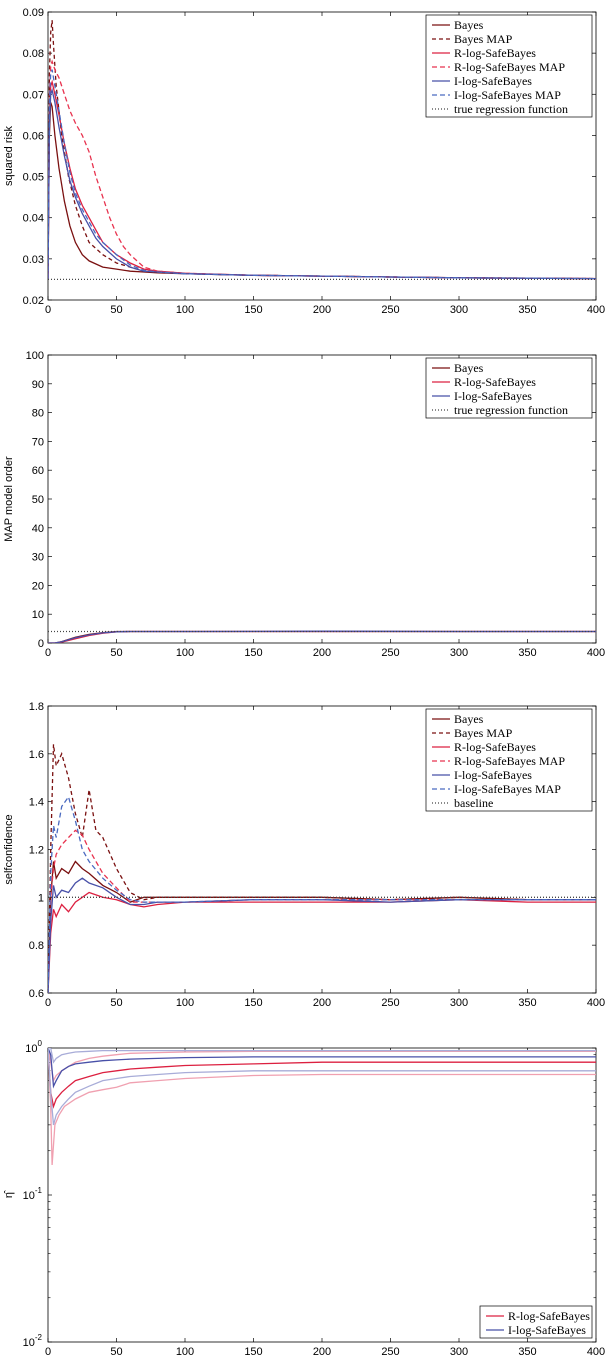 The height and width of the screenshot is (1356, 606). Describe the element at coordinates (33, 219) in the screenshot. I see `y-tick-label: 0.04` at that location.